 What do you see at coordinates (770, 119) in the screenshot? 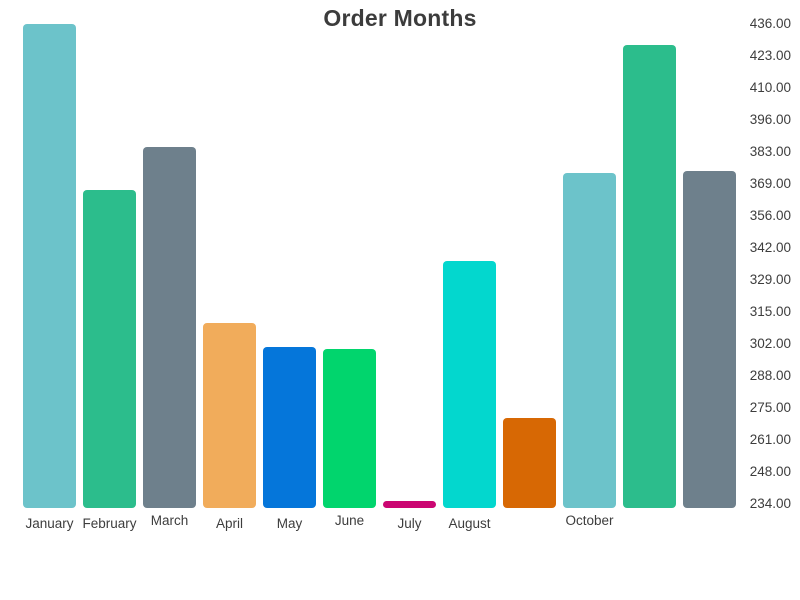
I see `y-axis-tick-label-396.00: 396.00` at bounding box center [770, 119].